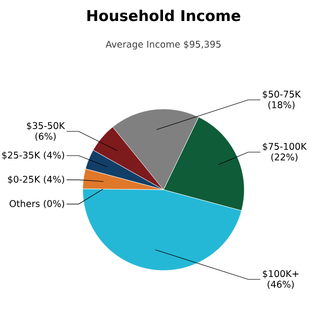 Image resolution: width=325 pixels, height=323 pixels. What do you see at coordinates (21, 155) in the screenshot?
I see `slice-label: $25-35K` at bounding box center [21, 155].